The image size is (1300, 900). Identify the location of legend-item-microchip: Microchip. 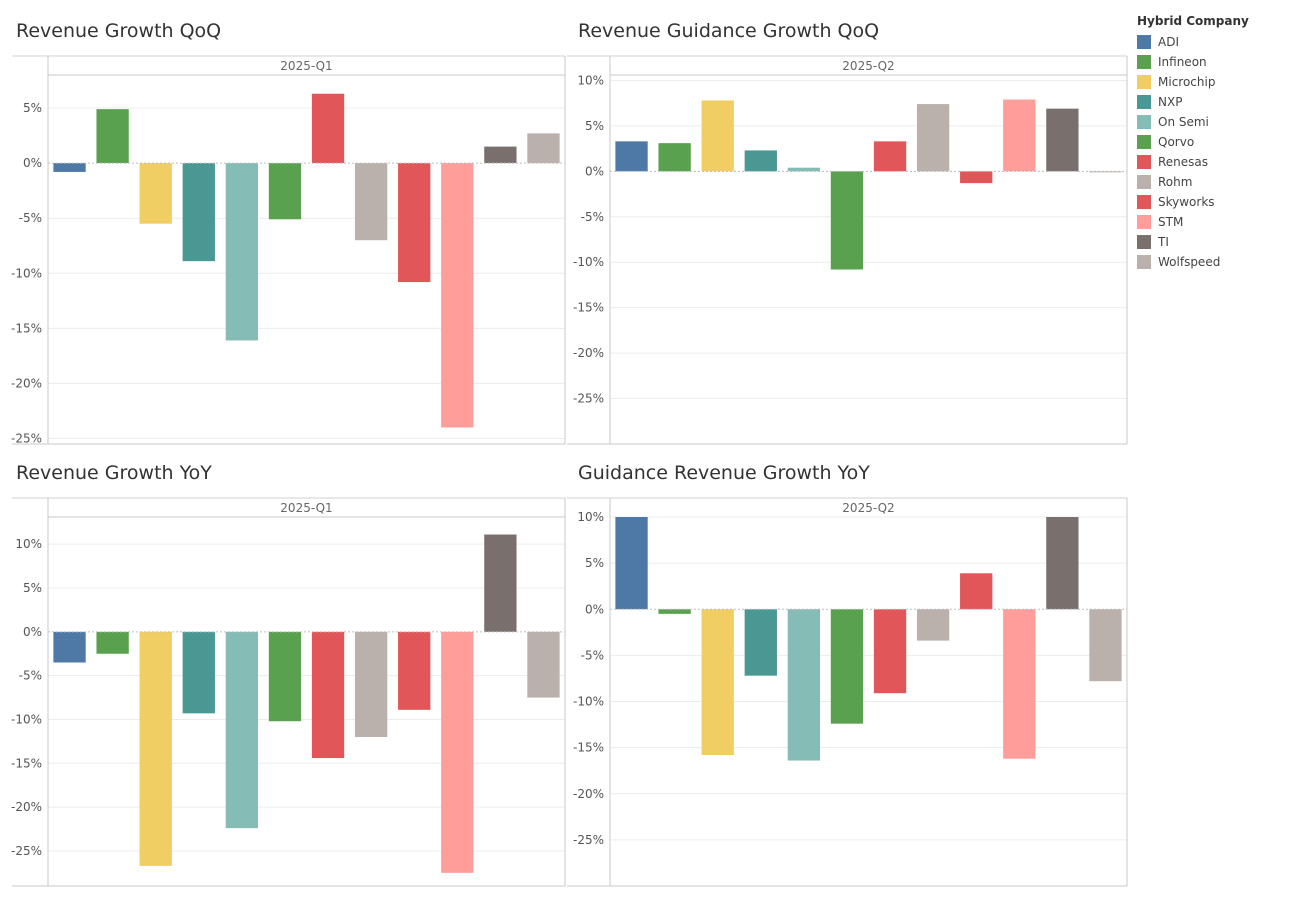
(1217, 82).